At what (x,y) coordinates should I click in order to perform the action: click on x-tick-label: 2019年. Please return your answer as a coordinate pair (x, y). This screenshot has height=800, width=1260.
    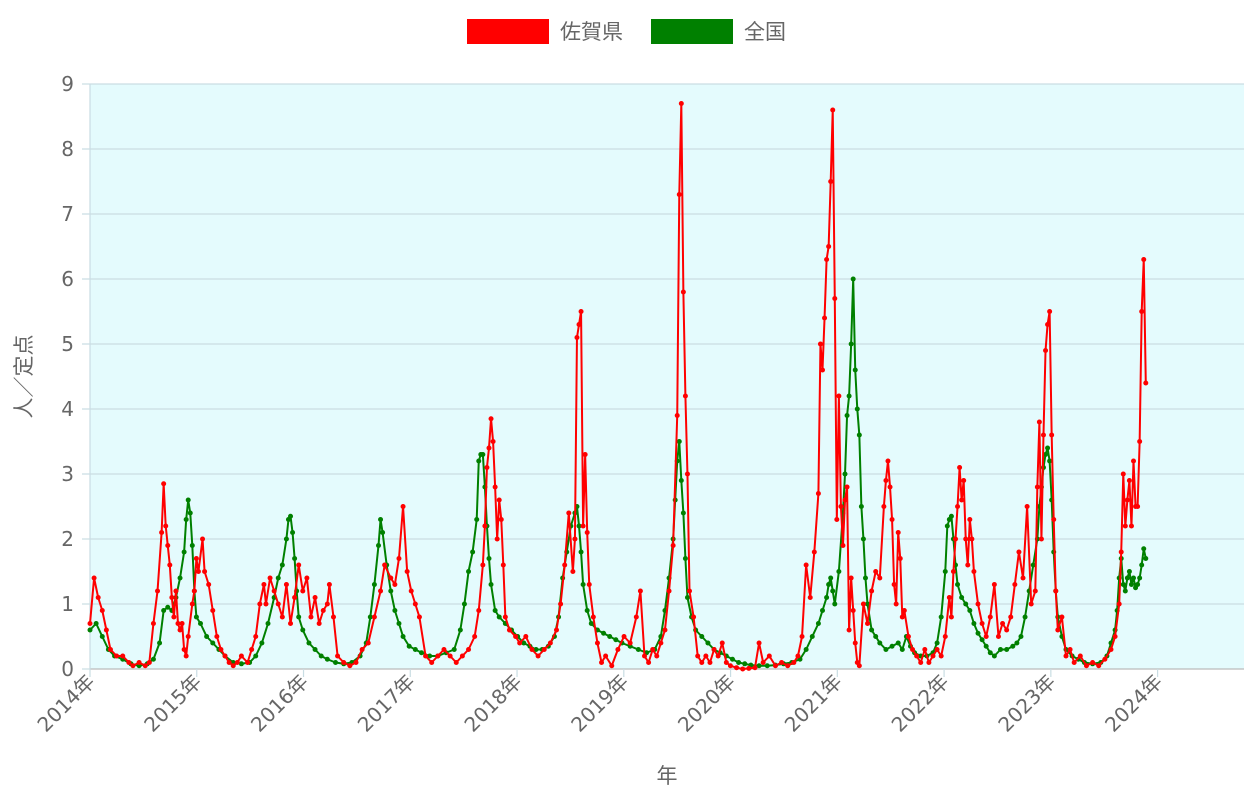
    Looking at the image, I should click on (599, 703).